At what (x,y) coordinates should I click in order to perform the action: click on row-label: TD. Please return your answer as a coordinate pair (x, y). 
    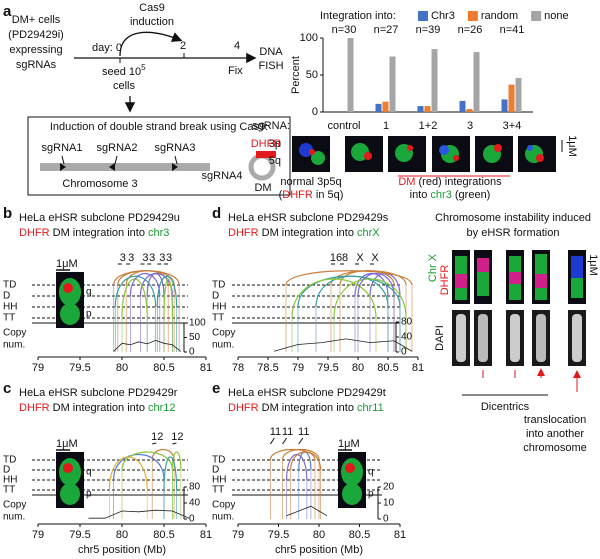
    Looking at the image, I should click on (218, 285).